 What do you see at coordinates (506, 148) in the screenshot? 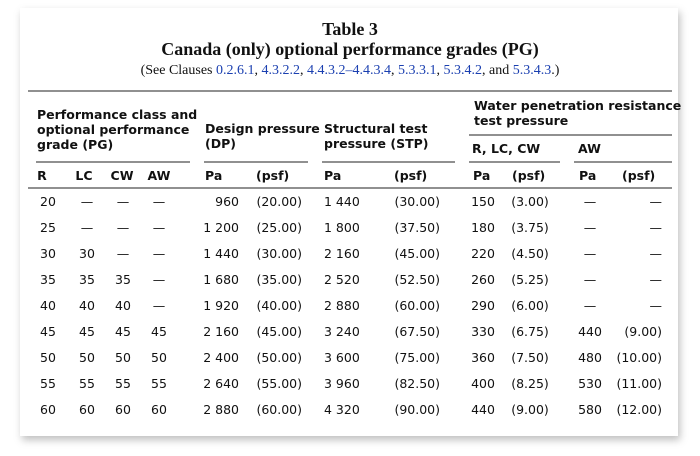
I see `sub-header: R, LC, CW` at bounding box center [506, 148].